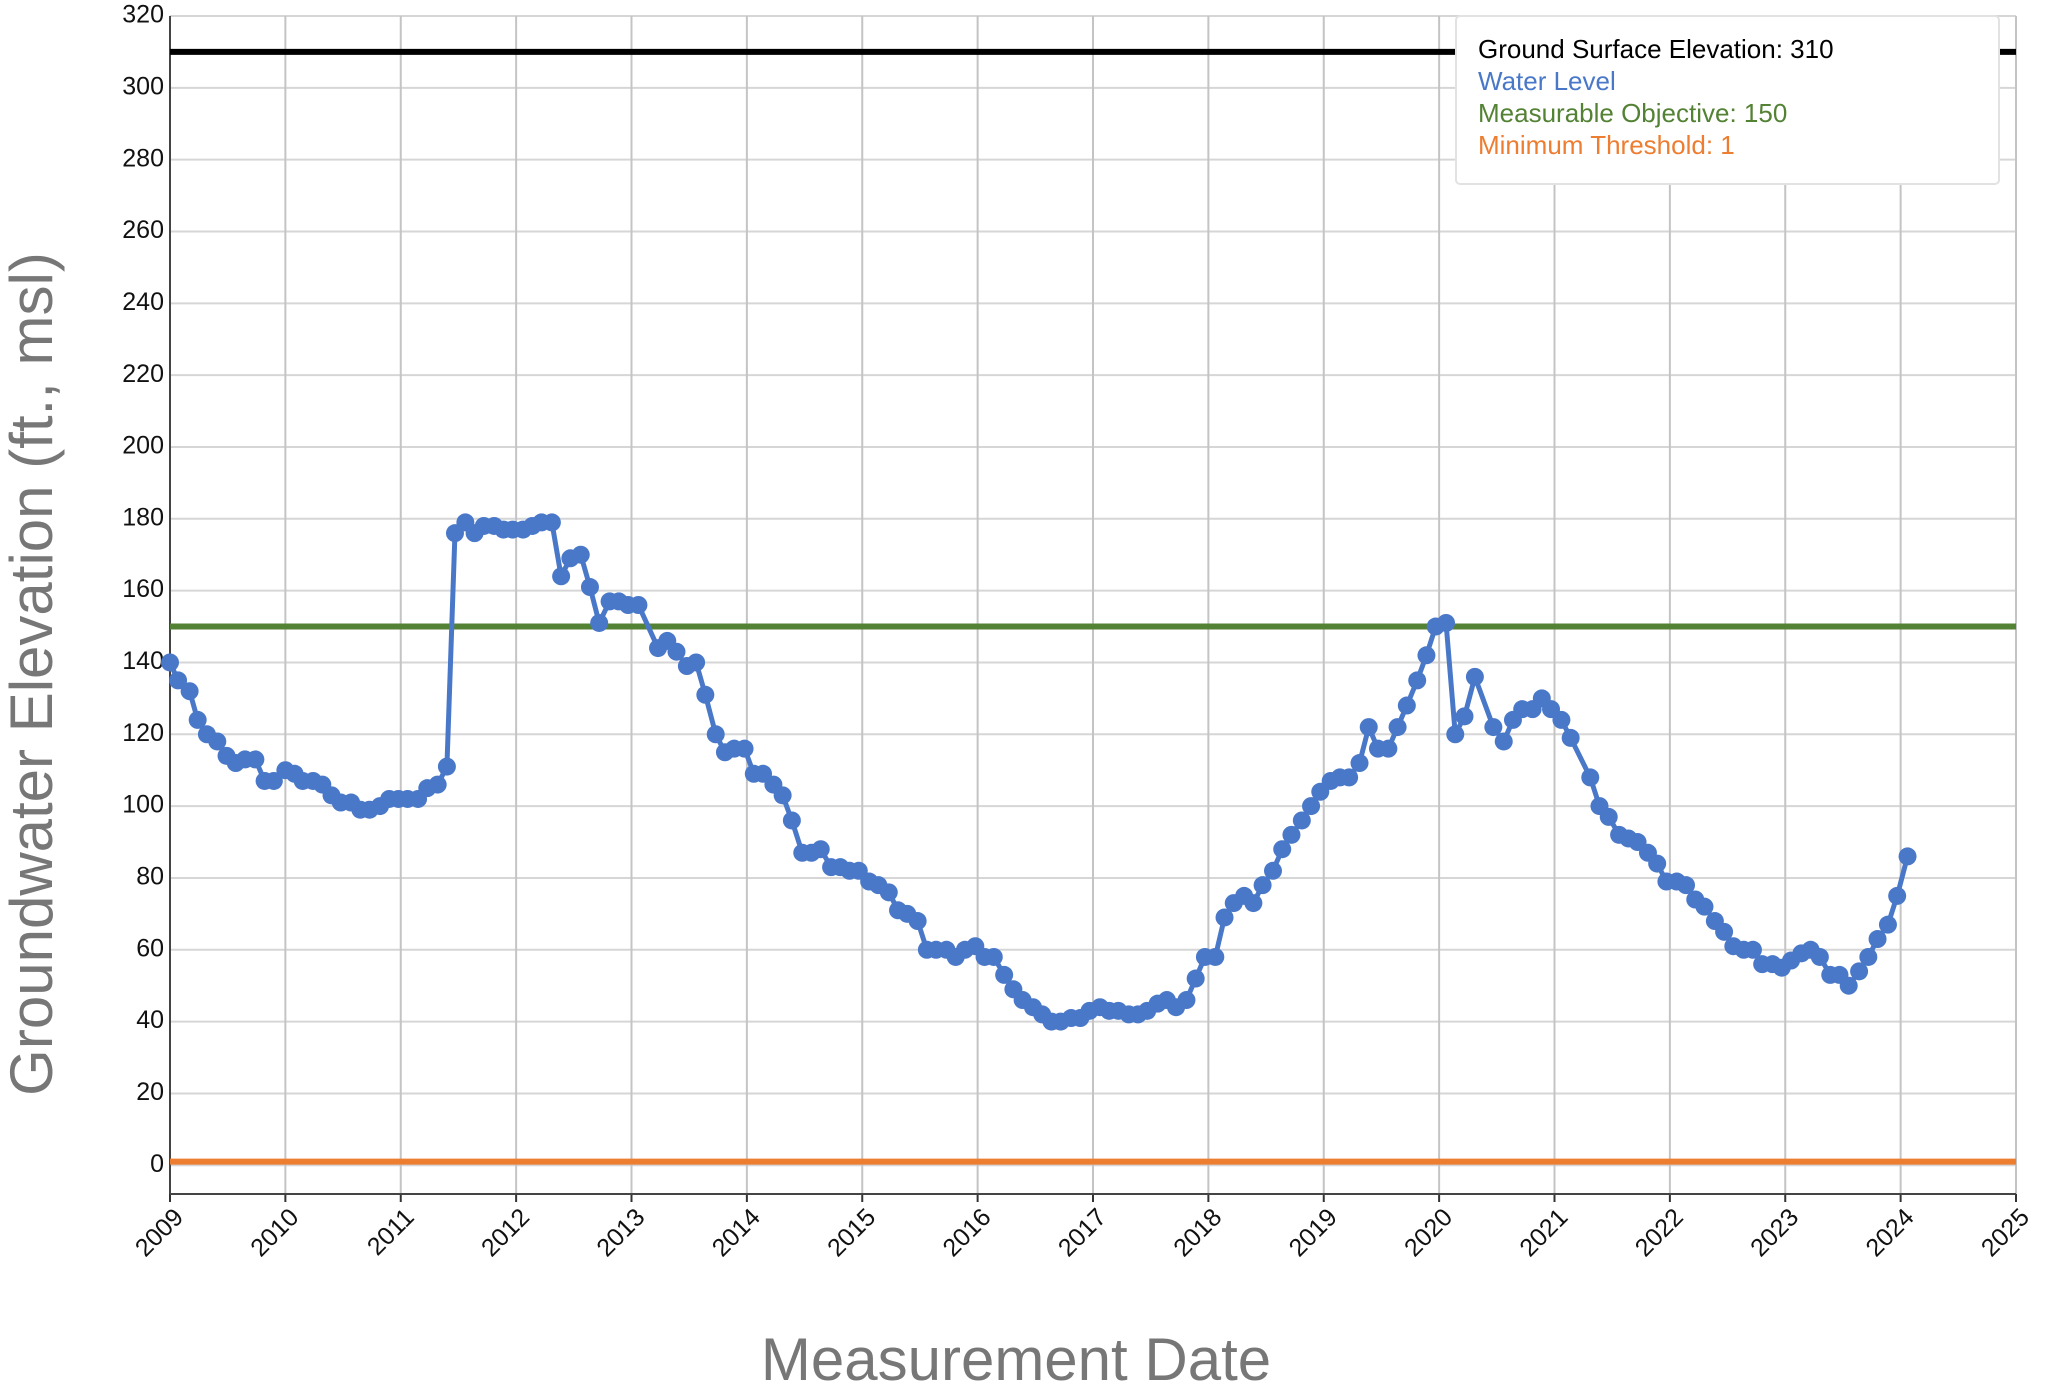  Describe the element at coordinates (143, 805) in the screenshot. I see `y-tick-label: 100` at that location.